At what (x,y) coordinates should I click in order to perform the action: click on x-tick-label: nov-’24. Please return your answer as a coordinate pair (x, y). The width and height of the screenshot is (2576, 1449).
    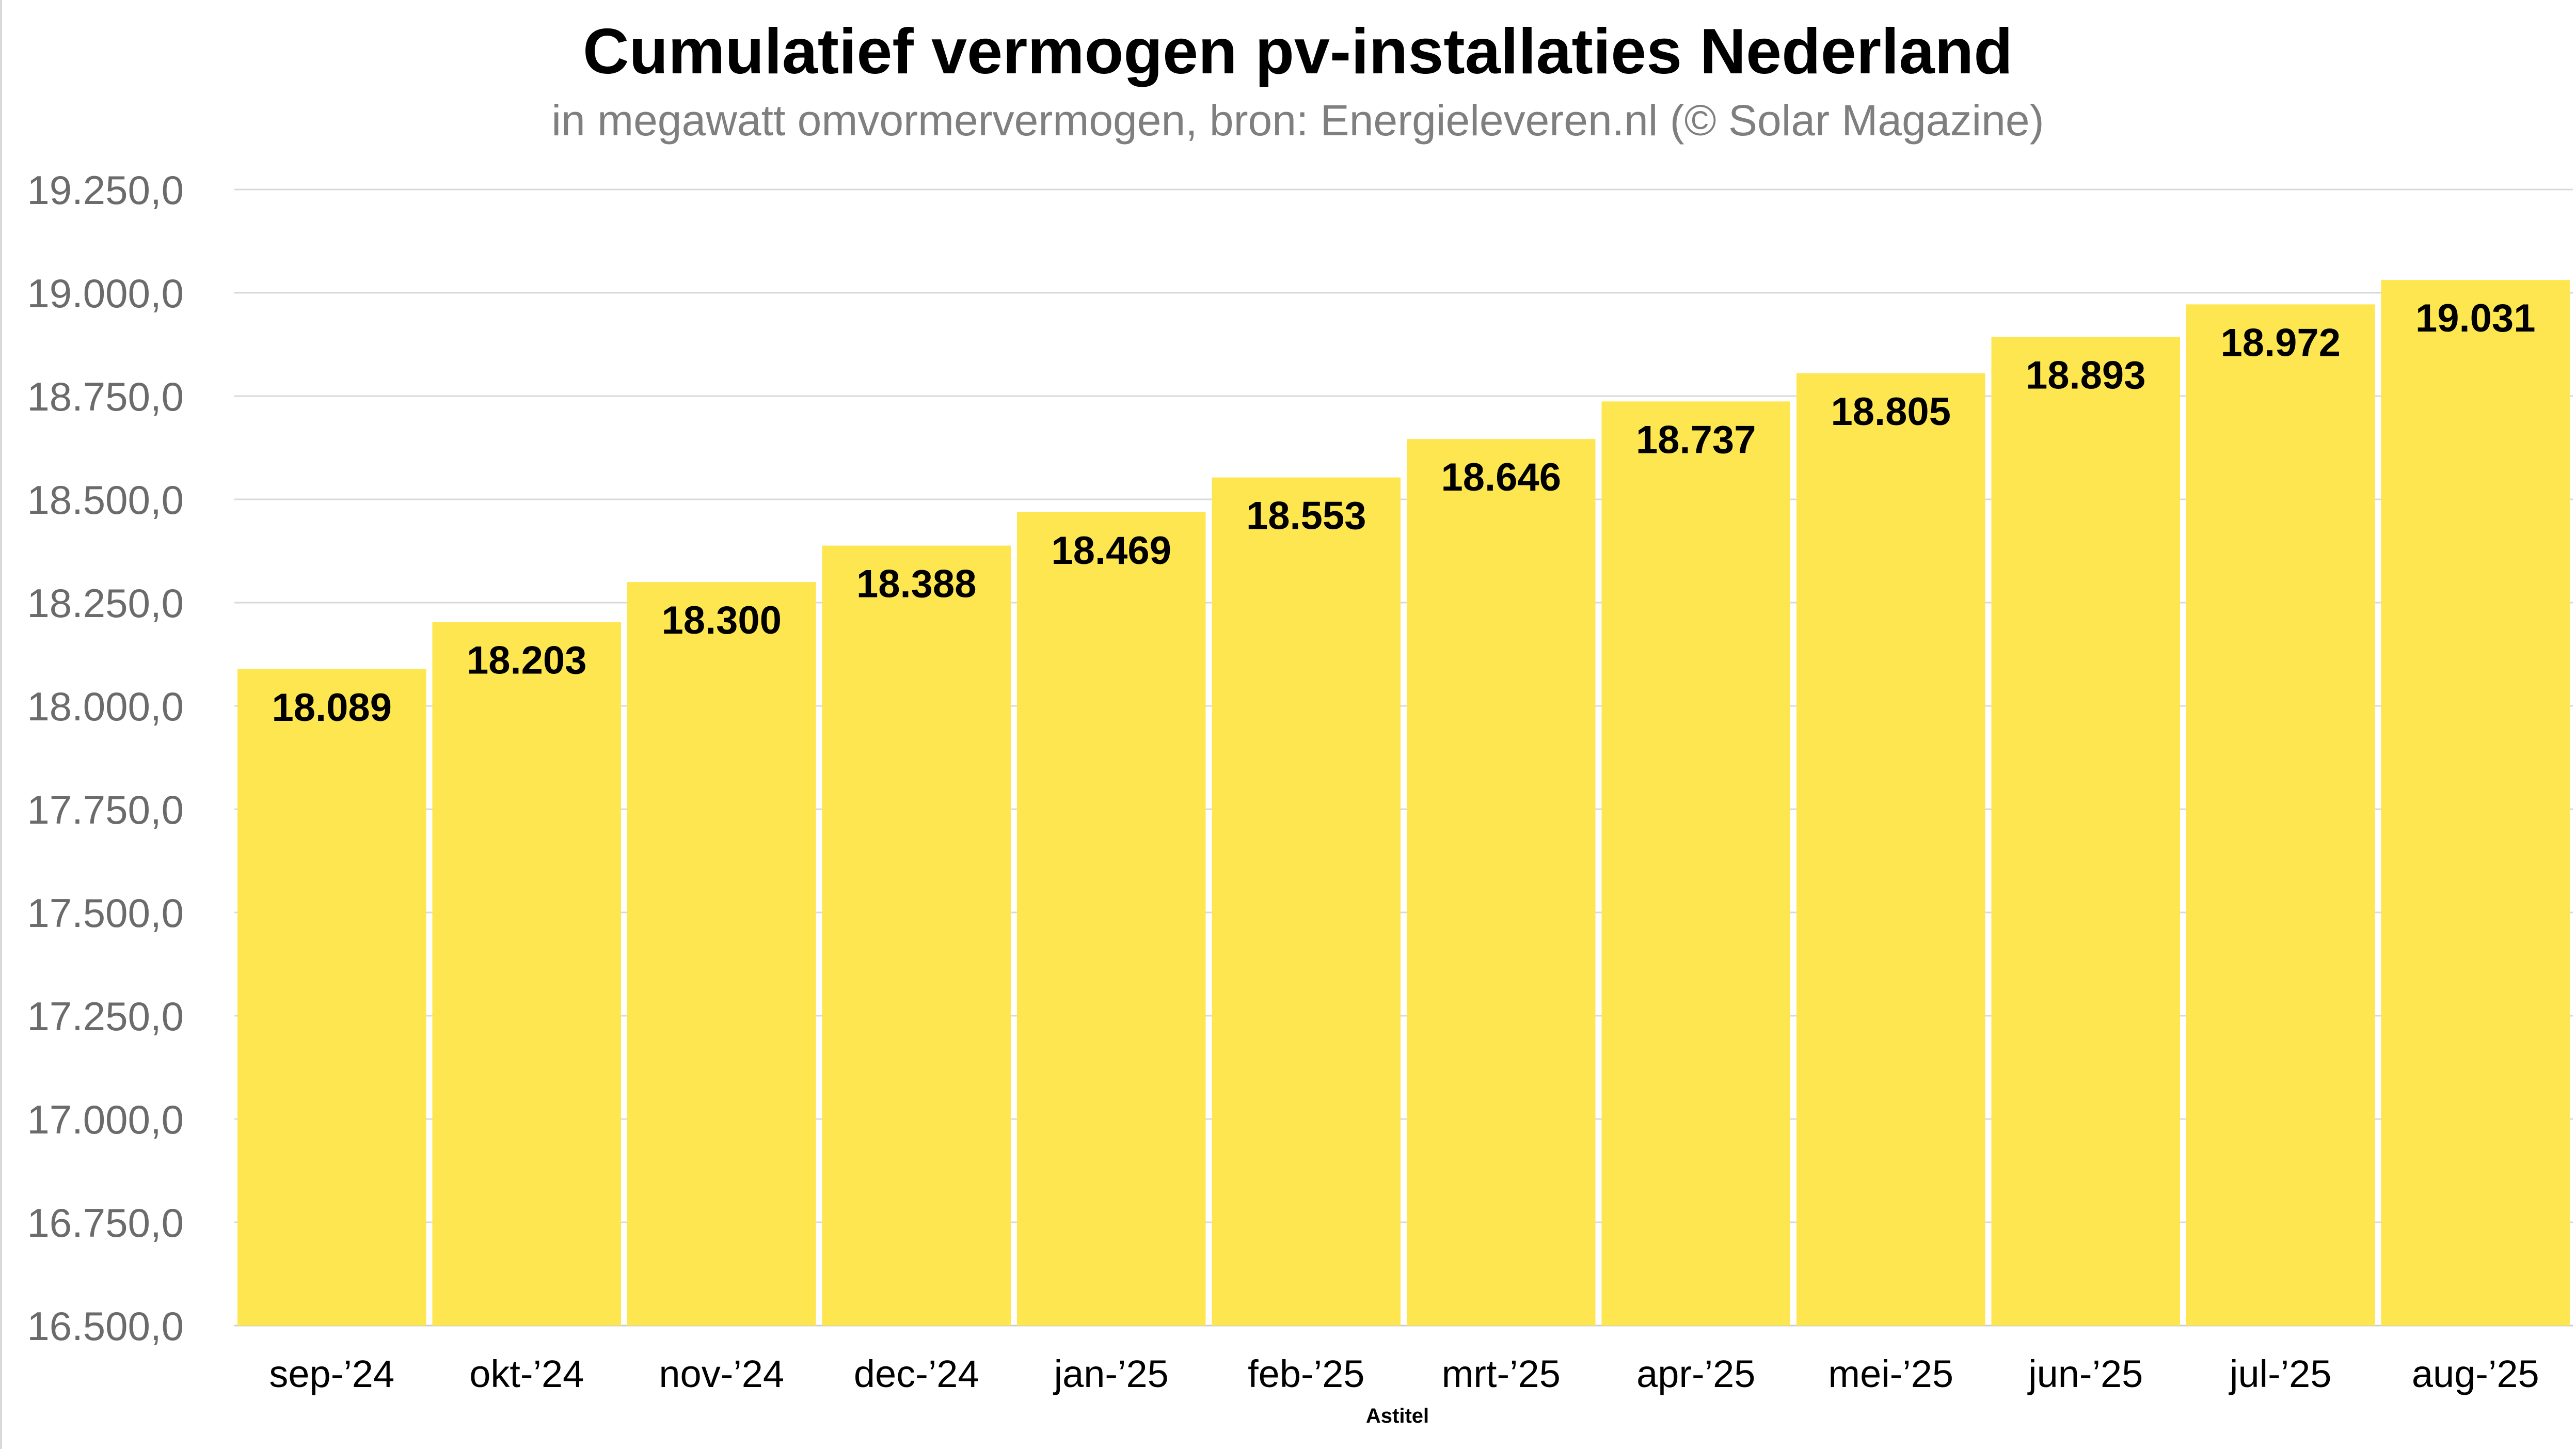
    Looking at the image, I should click on (721, 1373).